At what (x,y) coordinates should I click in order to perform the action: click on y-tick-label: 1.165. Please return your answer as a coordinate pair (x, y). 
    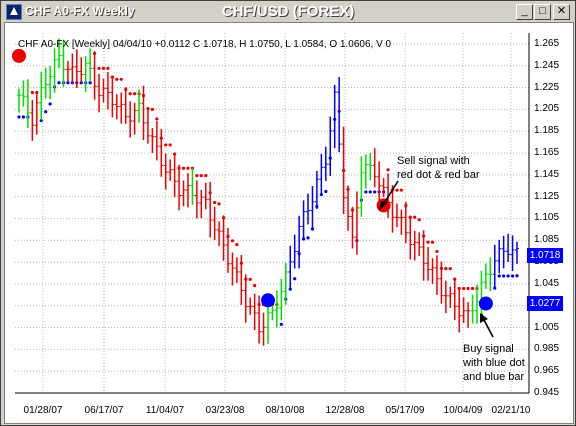
    Looking at the image, I should click on (547, 152).